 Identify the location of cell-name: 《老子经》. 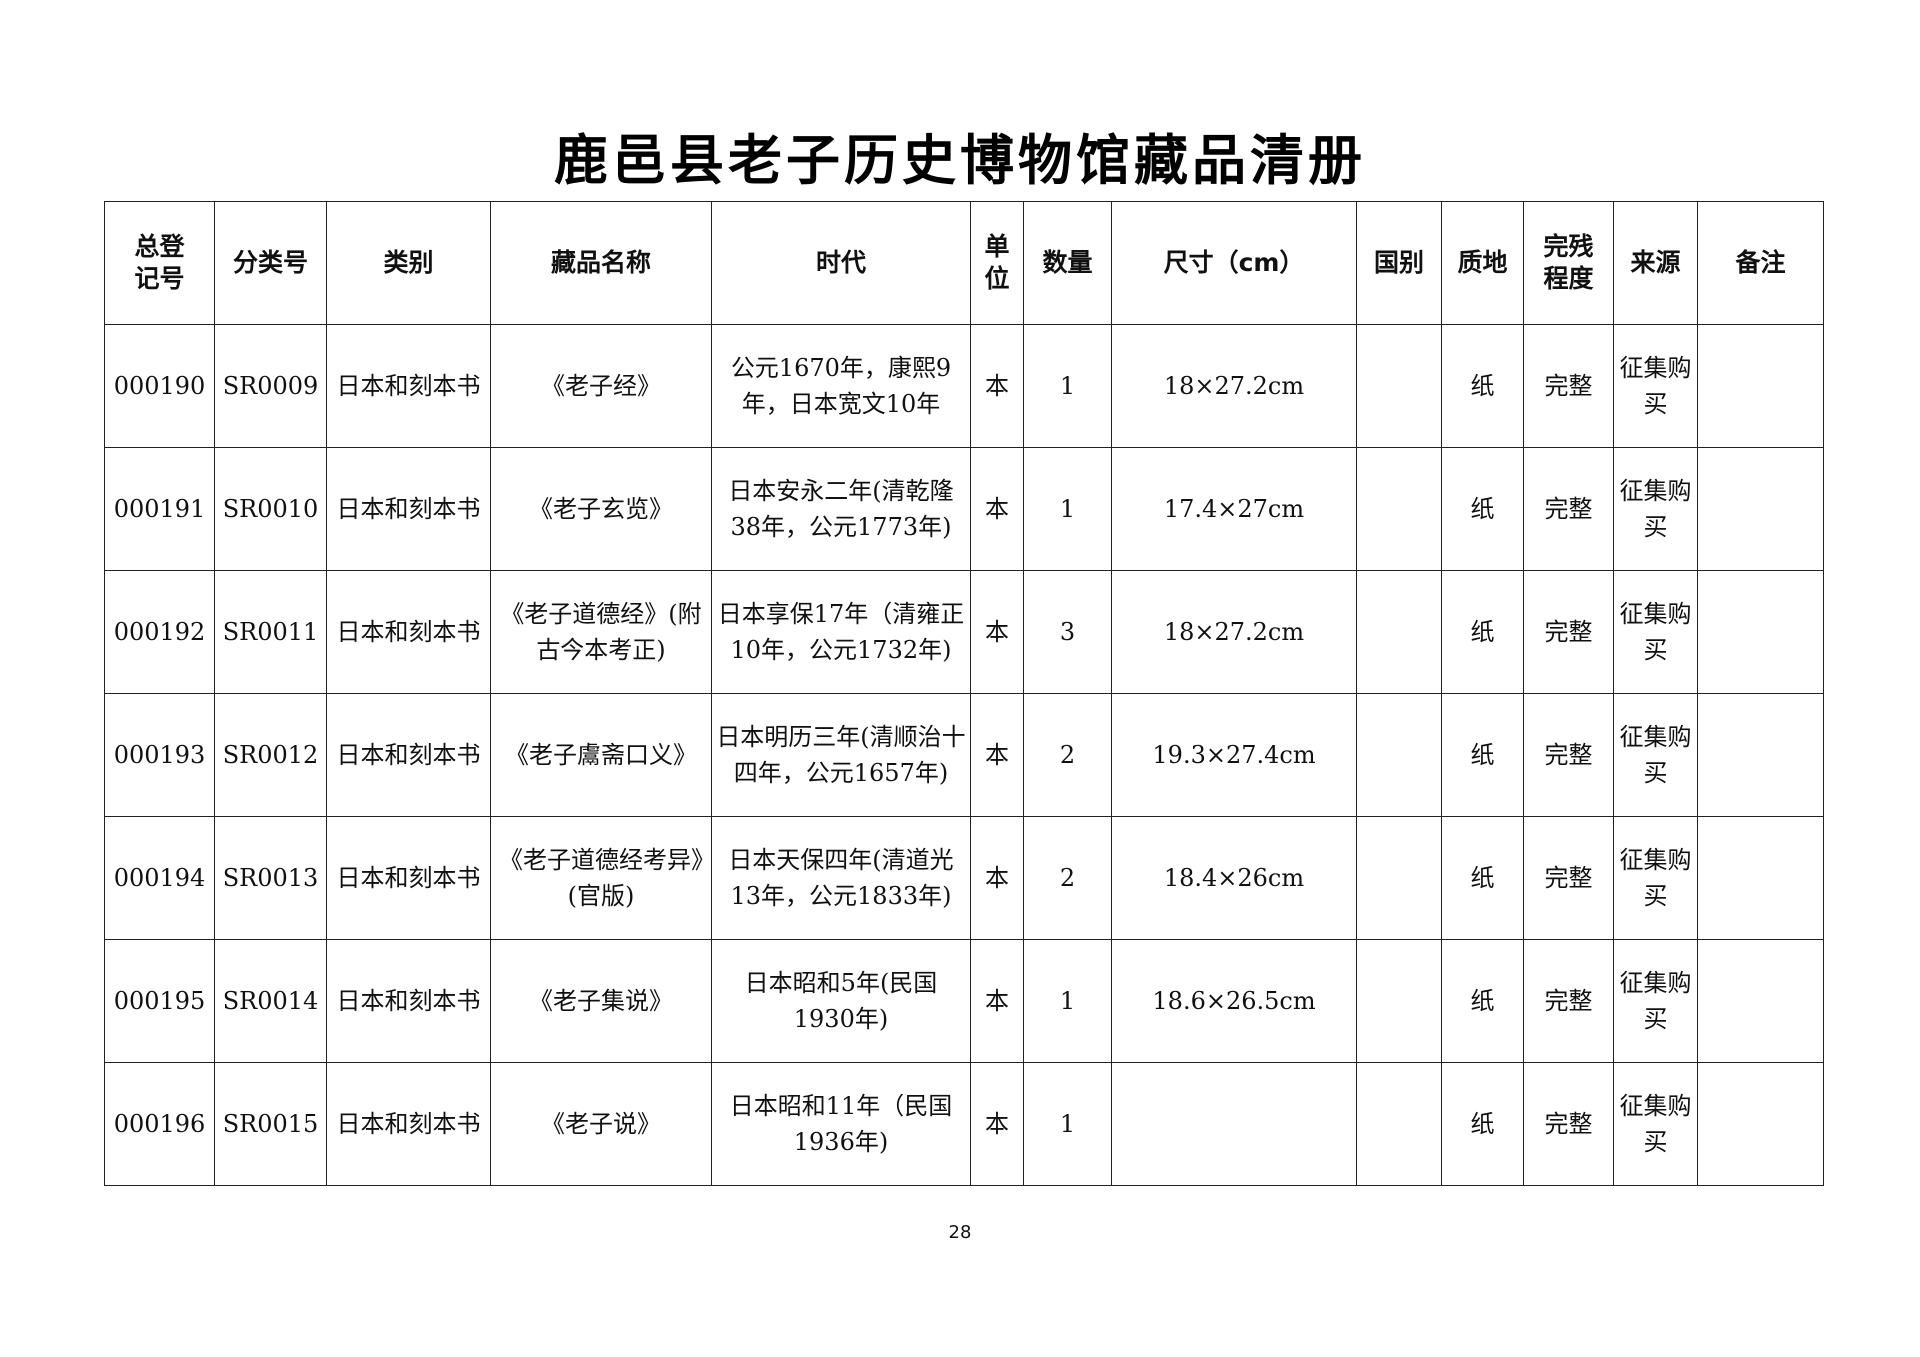
(601, 386).